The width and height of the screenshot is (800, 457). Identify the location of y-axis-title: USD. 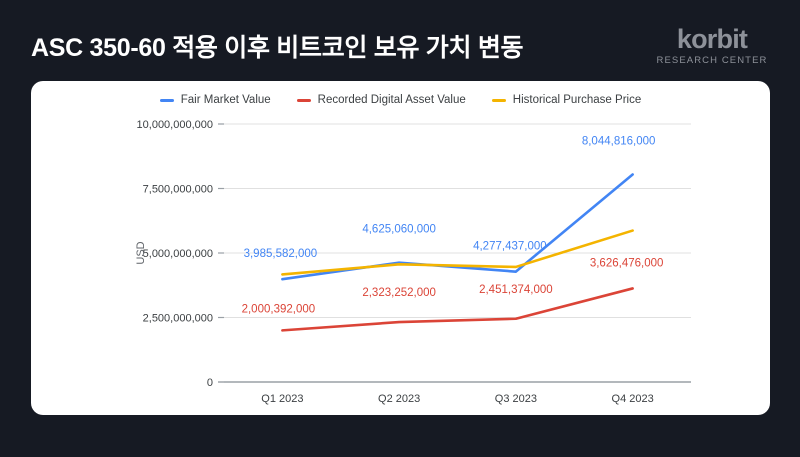
(141, 252).